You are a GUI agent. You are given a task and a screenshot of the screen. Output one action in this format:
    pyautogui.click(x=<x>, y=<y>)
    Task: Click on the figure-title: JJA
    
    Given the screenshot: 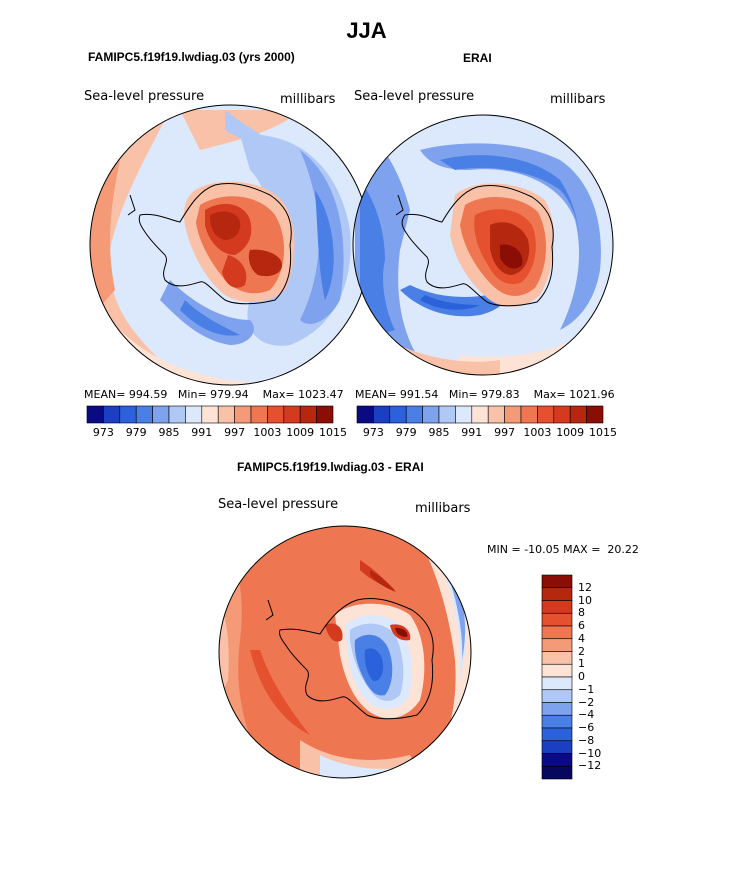 What is the action you would take?
    pyautogui.click(x=366, y=30)
    